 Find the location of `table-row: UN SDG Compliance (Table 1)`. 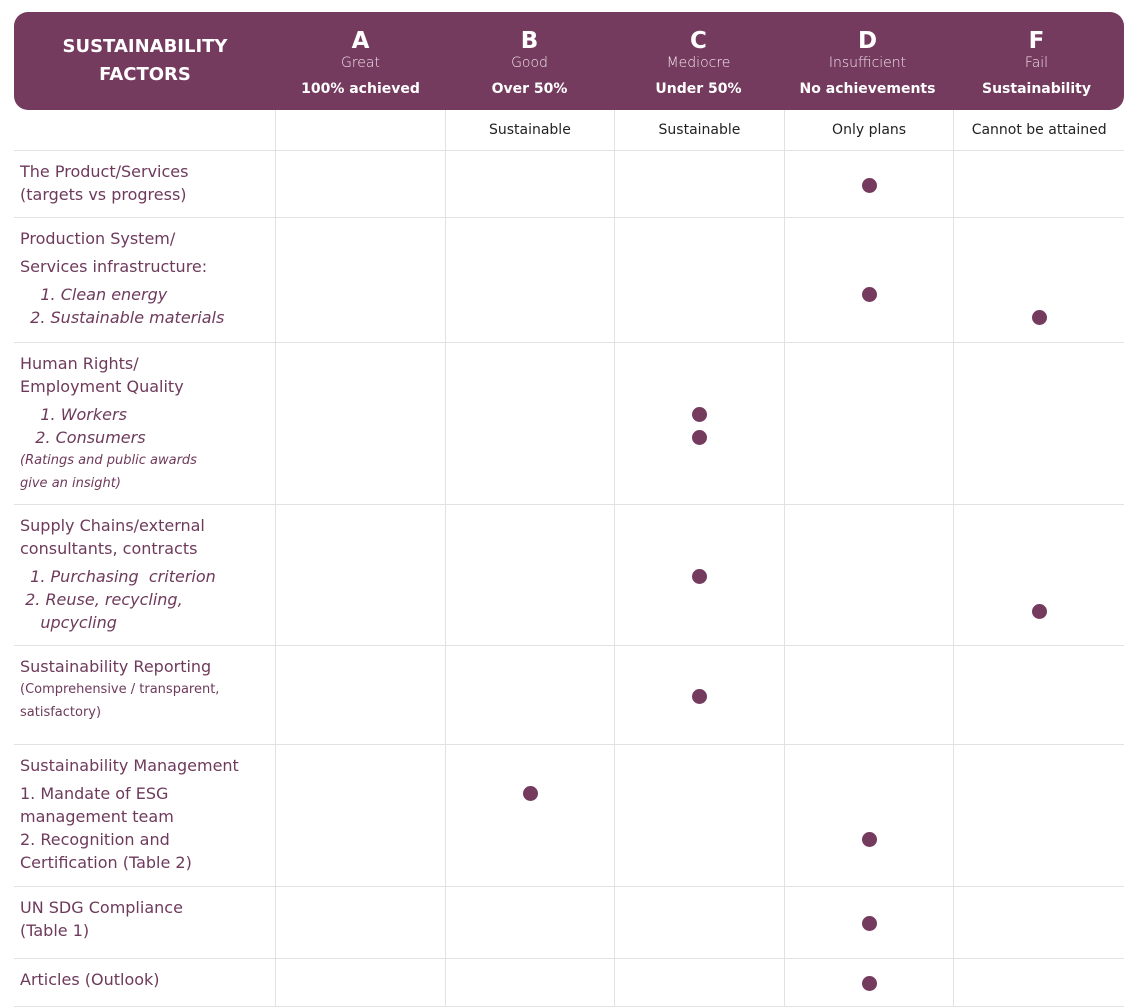

table-row: UN SDG Compliance (Table 1) is located at coordinates (569, 923).